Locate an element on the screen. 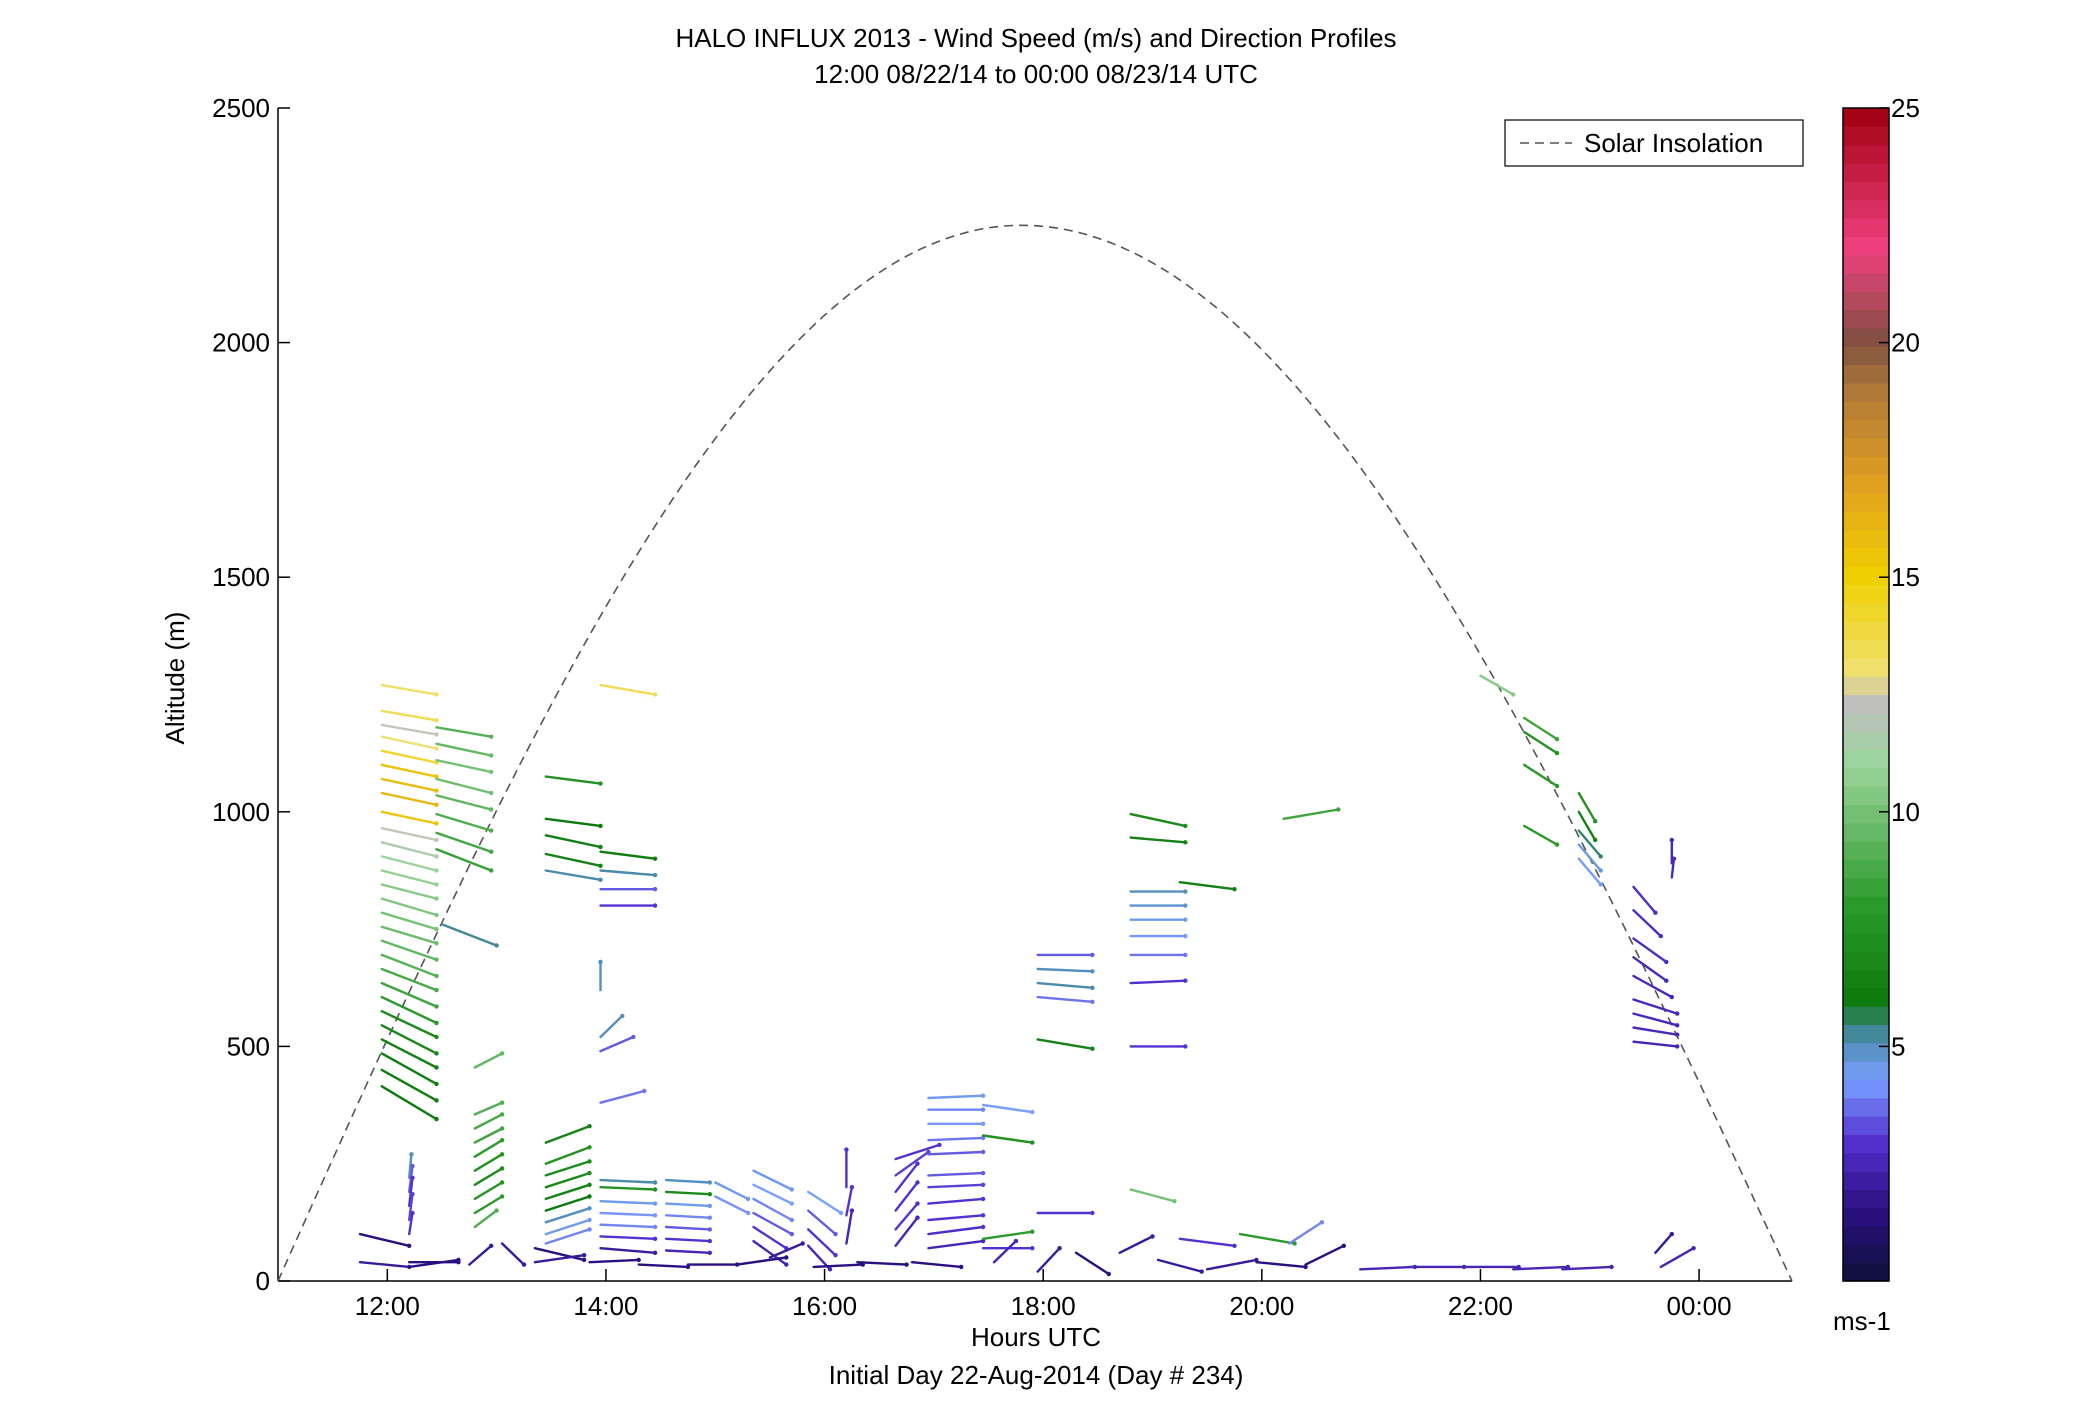 Image resolution: width=2098 pixels, height=1425 pixels. x-tick-label: 12:00 is located at coordinates (387, 1306).